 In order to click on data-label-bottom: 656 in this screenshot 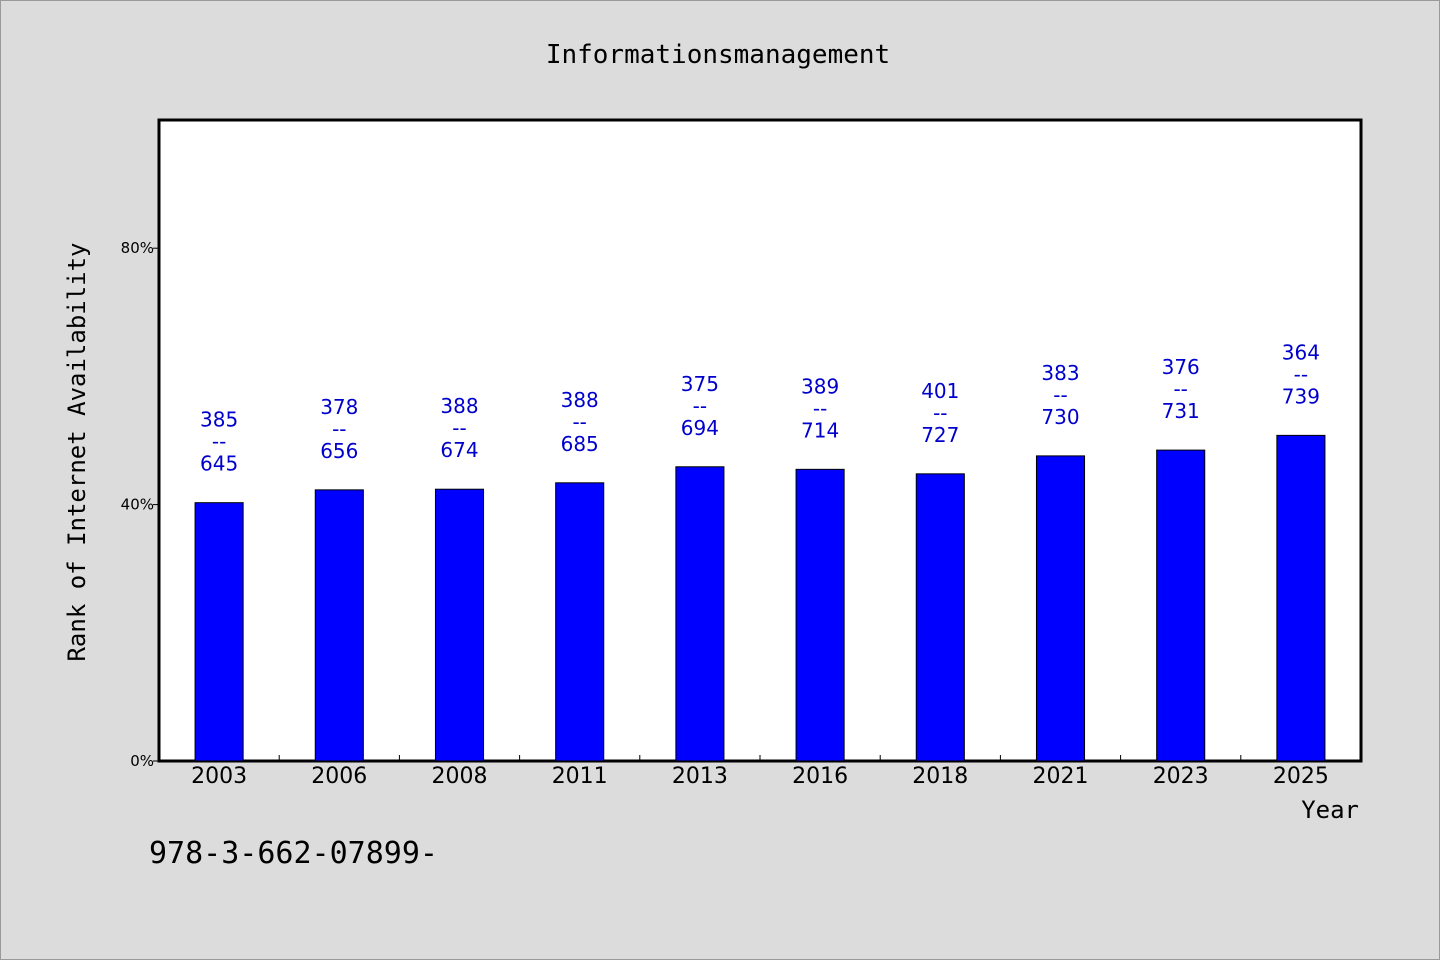, I will do `click(339, 451)`.